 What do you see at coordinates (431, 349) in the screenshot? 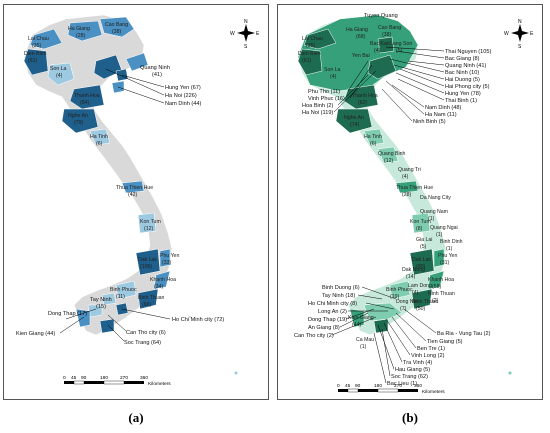
I see `label-b-81: Ben Tre (1)` at bounding box center [431, 349].